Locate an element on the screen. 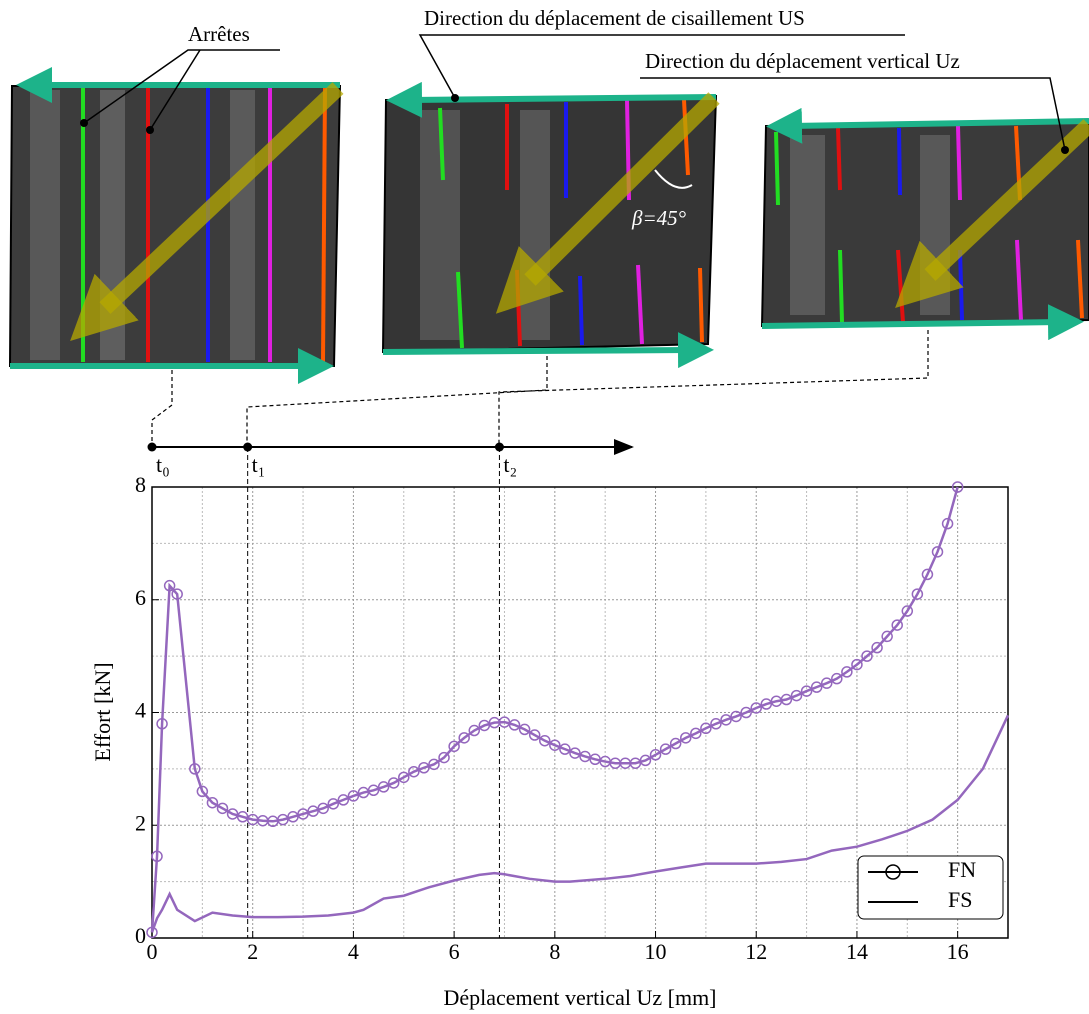 The height and width of the screenshot is (1014, 1089). legend-box is located at coordinates (930, 887).